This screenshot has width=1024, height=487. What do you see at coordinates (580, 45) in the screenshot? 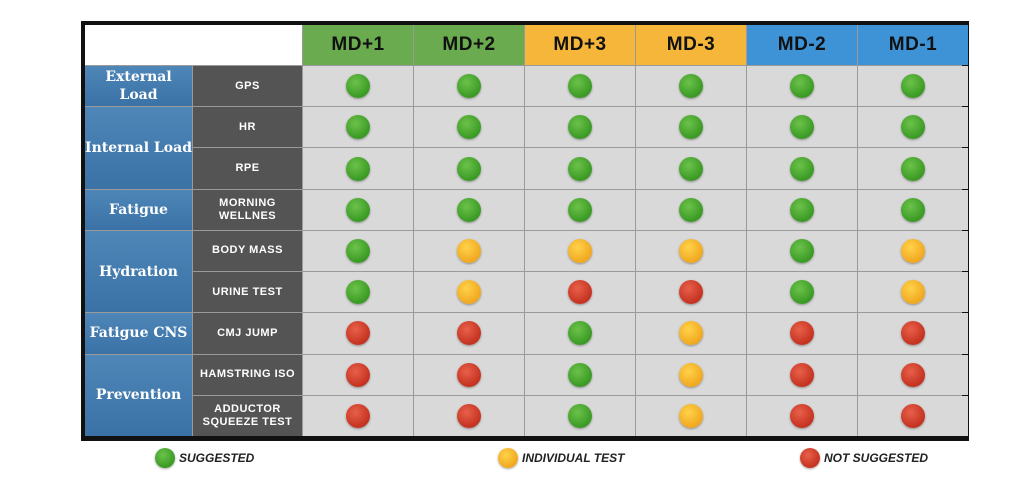
I see `column-header: MD+3` at bounding box center [580, 45].